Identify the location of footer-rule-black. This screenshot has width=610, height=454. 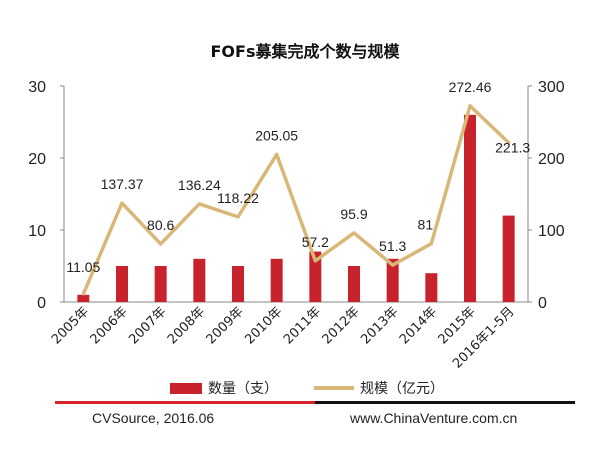
(445, 402).